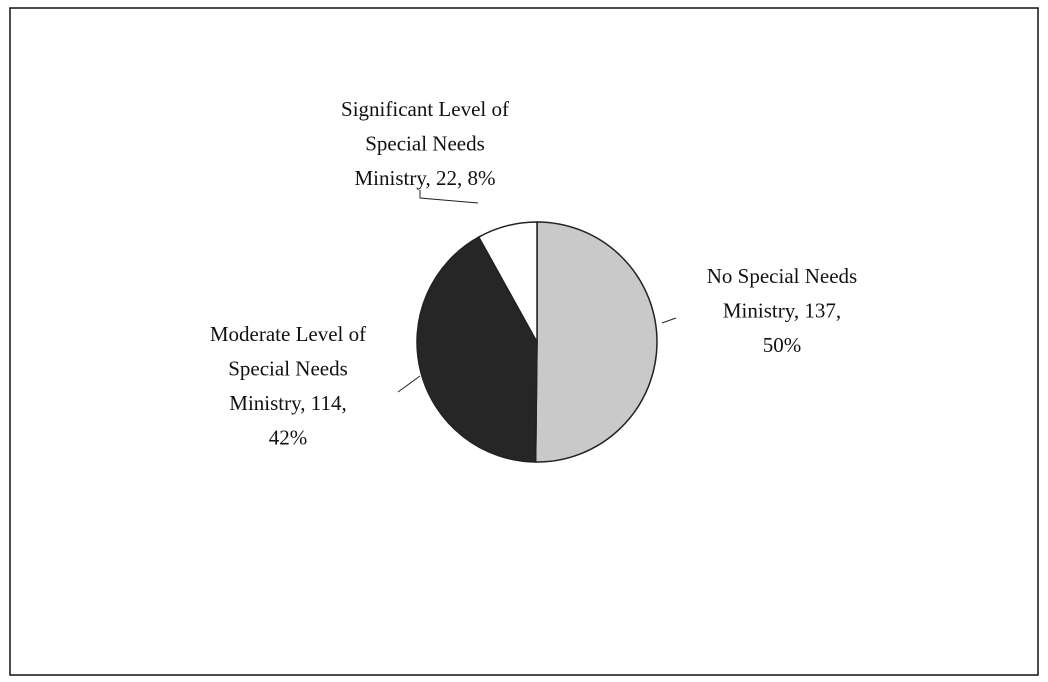 The height and width of the screenshot is (682, 1048). Describe the element at coordinates (288, 438) in the screenshot. I see `data-label-line: 42%` at that location.